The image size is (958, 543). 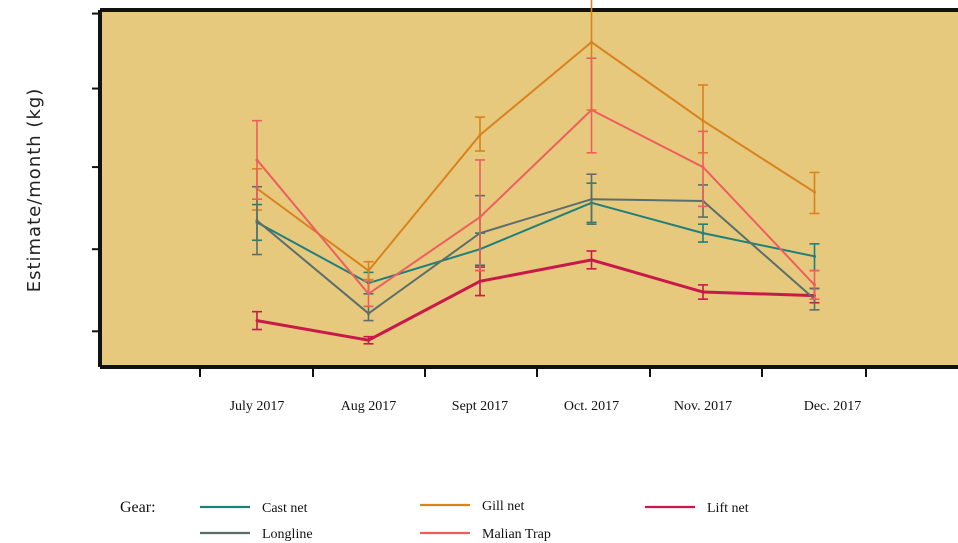 I want to click on y-axis-label: Estimate/month (kg), so click(x=34, y=190).